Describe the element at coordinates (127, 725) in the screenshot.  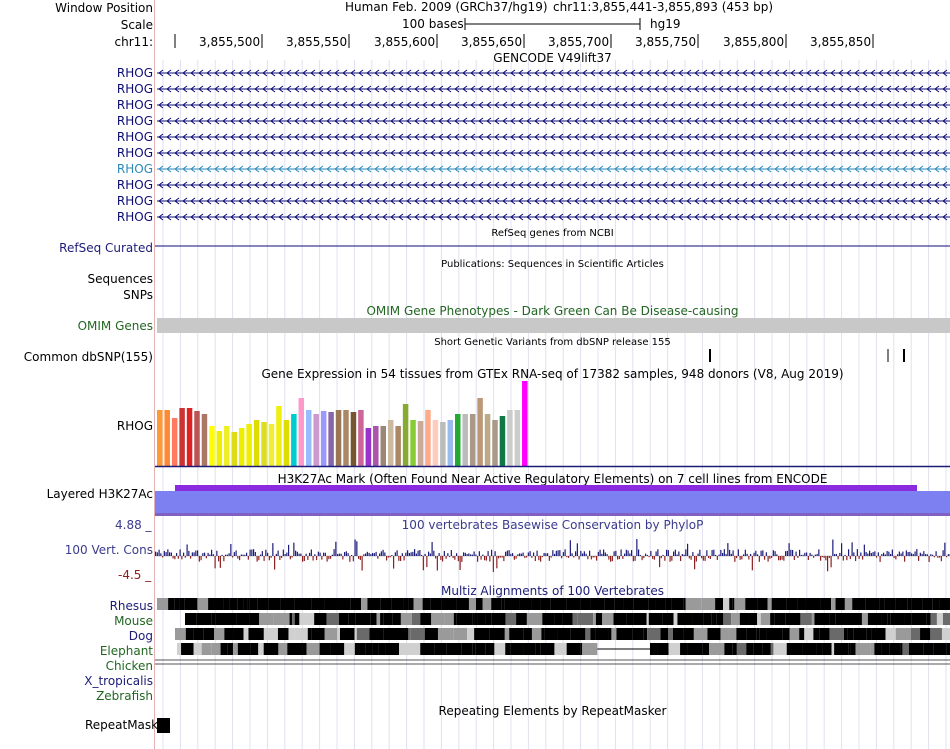
I see `repeatmasker-label: RepeatMasker` at that location.